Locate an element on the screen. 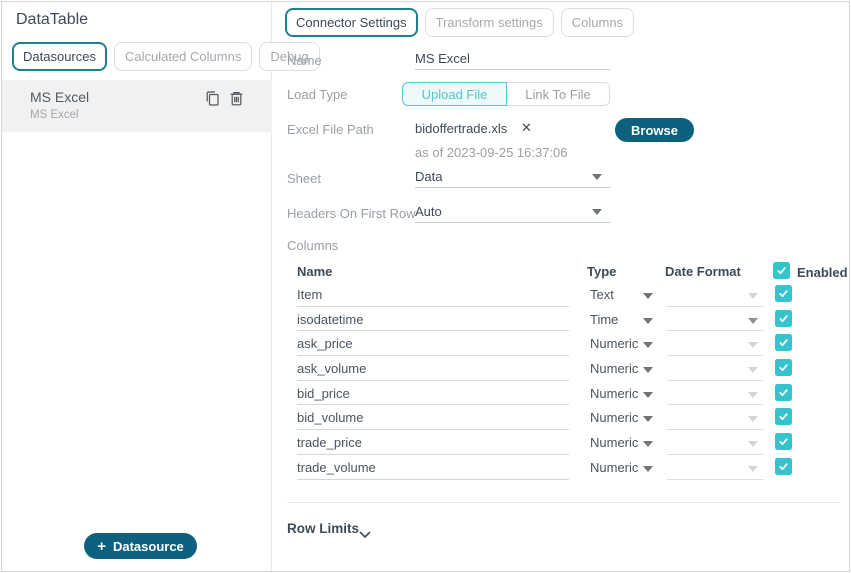 The height and width of the screenshot is (573, 851). tab-debug: Debug is located at coordinates (289, 56).